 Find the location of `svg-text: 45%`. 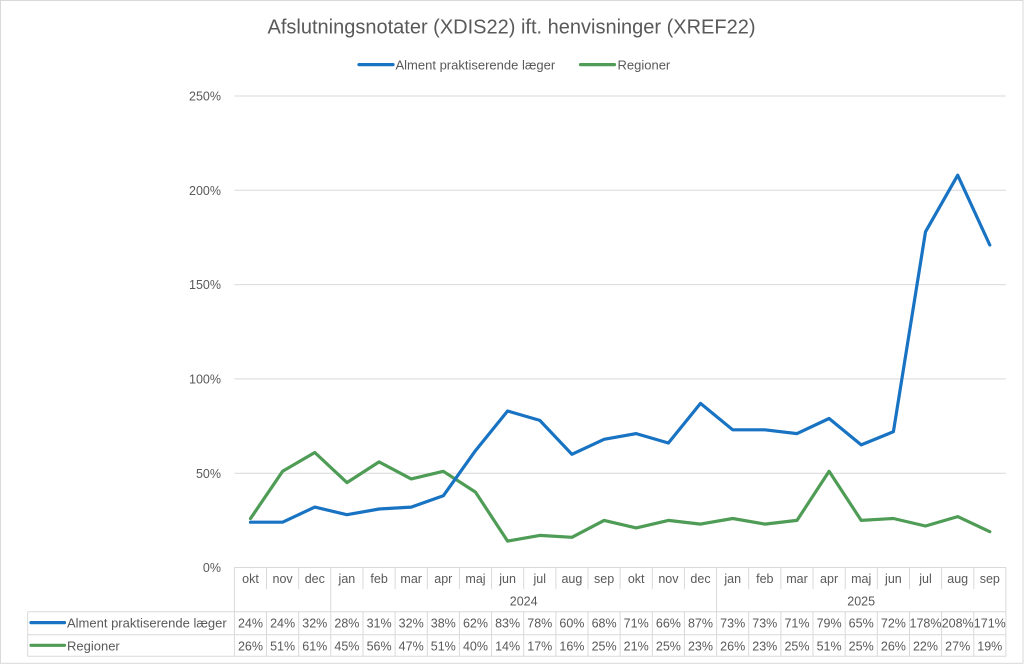

svg-text: 45% is located at coordinates (346, 646).